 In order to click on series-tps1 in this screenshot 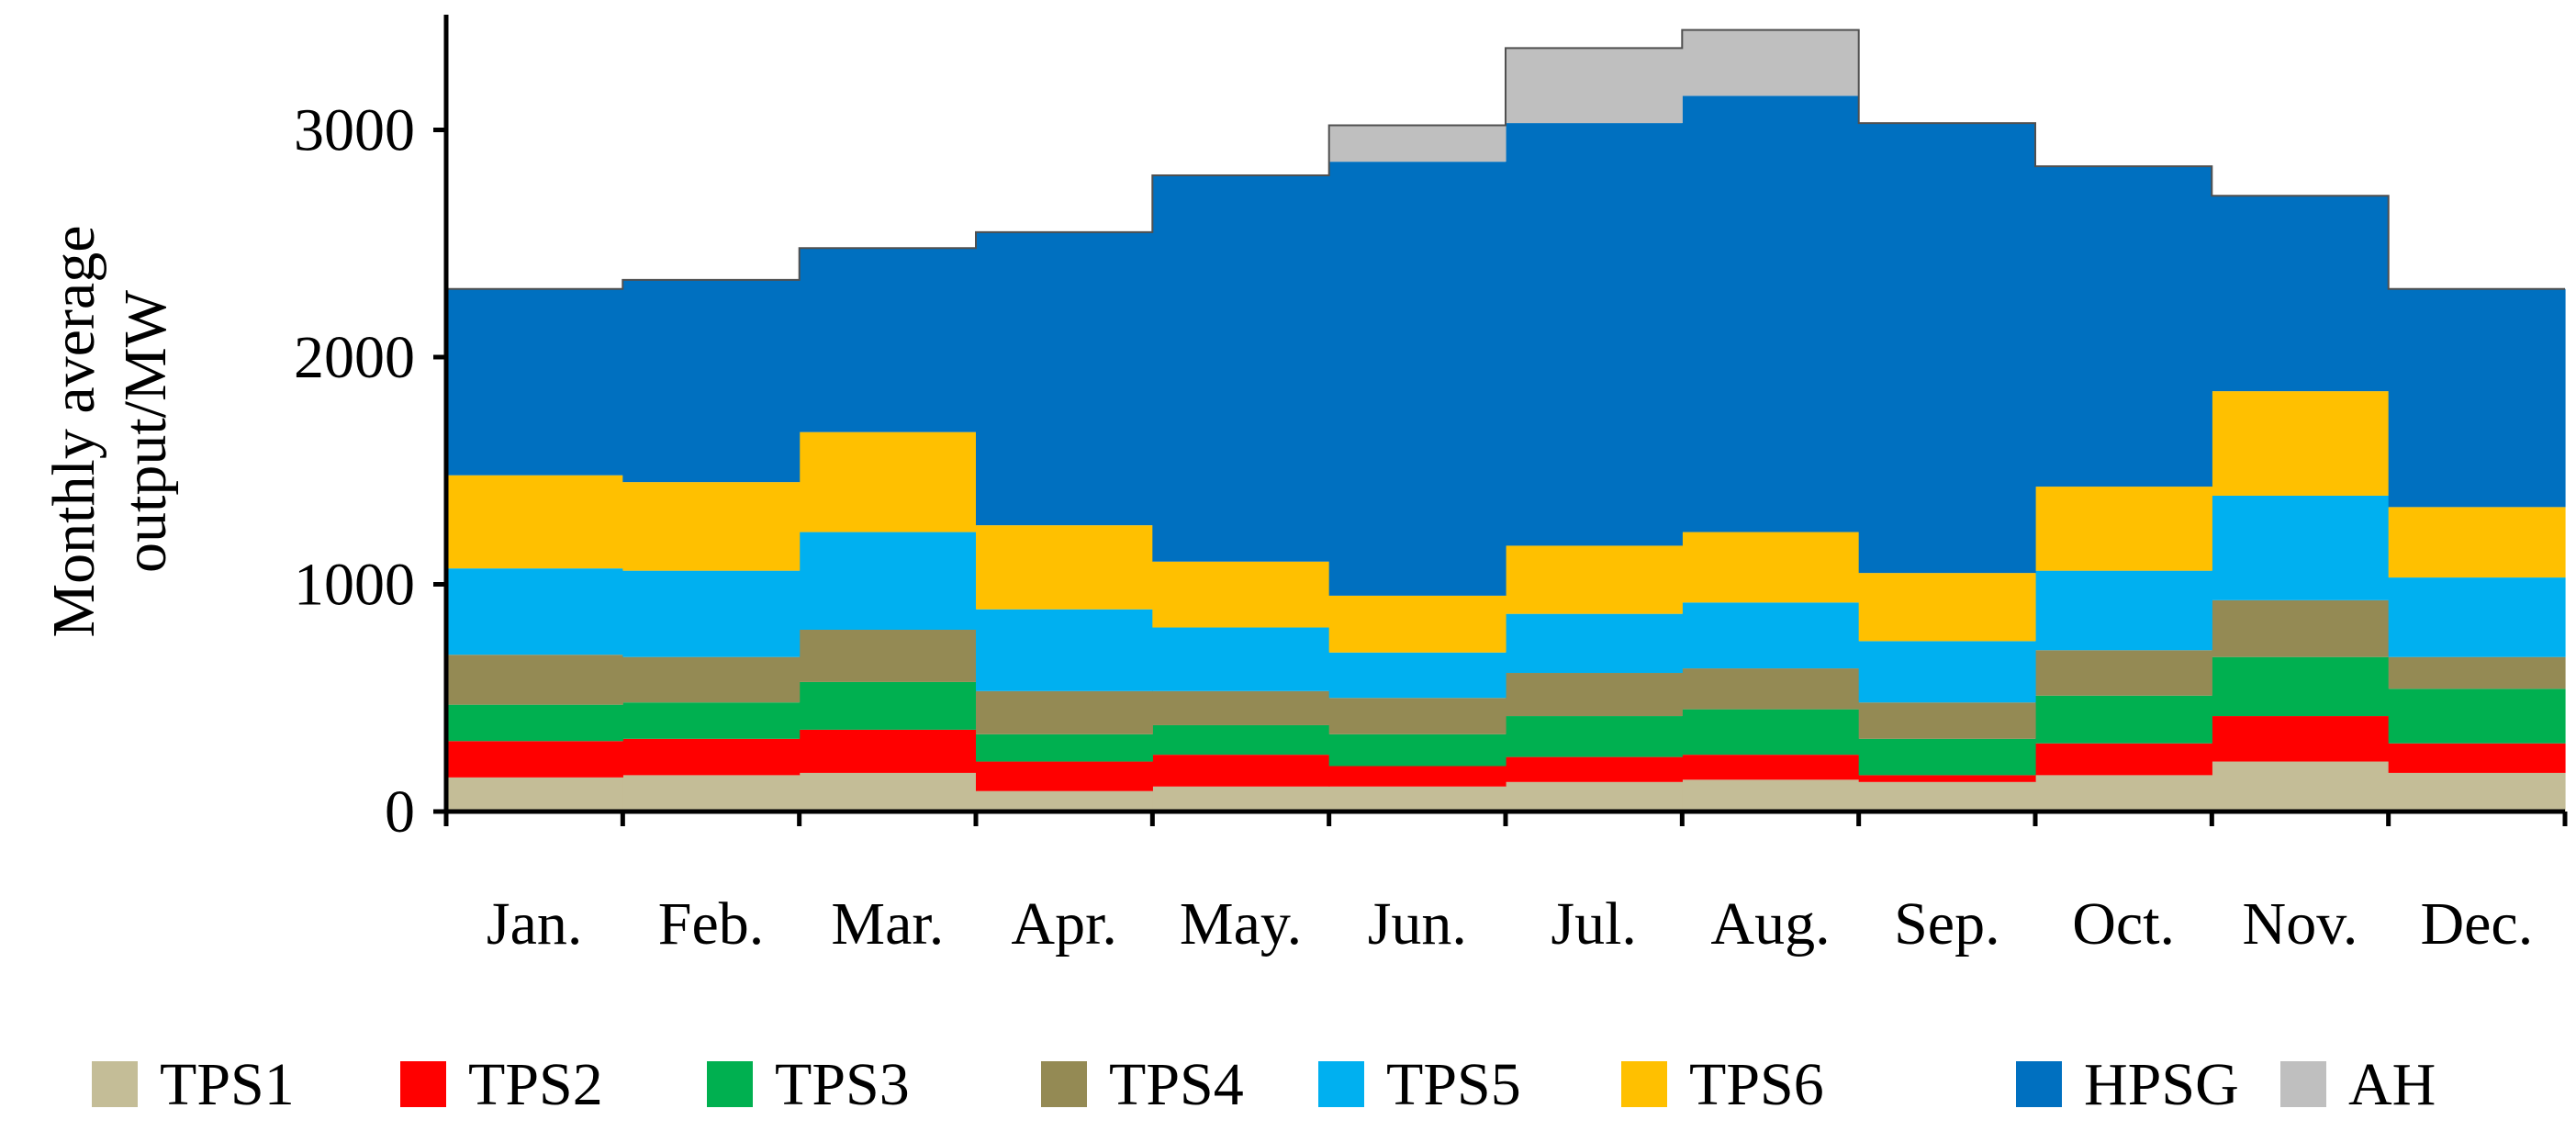, I will do `click(1506, 786)`.